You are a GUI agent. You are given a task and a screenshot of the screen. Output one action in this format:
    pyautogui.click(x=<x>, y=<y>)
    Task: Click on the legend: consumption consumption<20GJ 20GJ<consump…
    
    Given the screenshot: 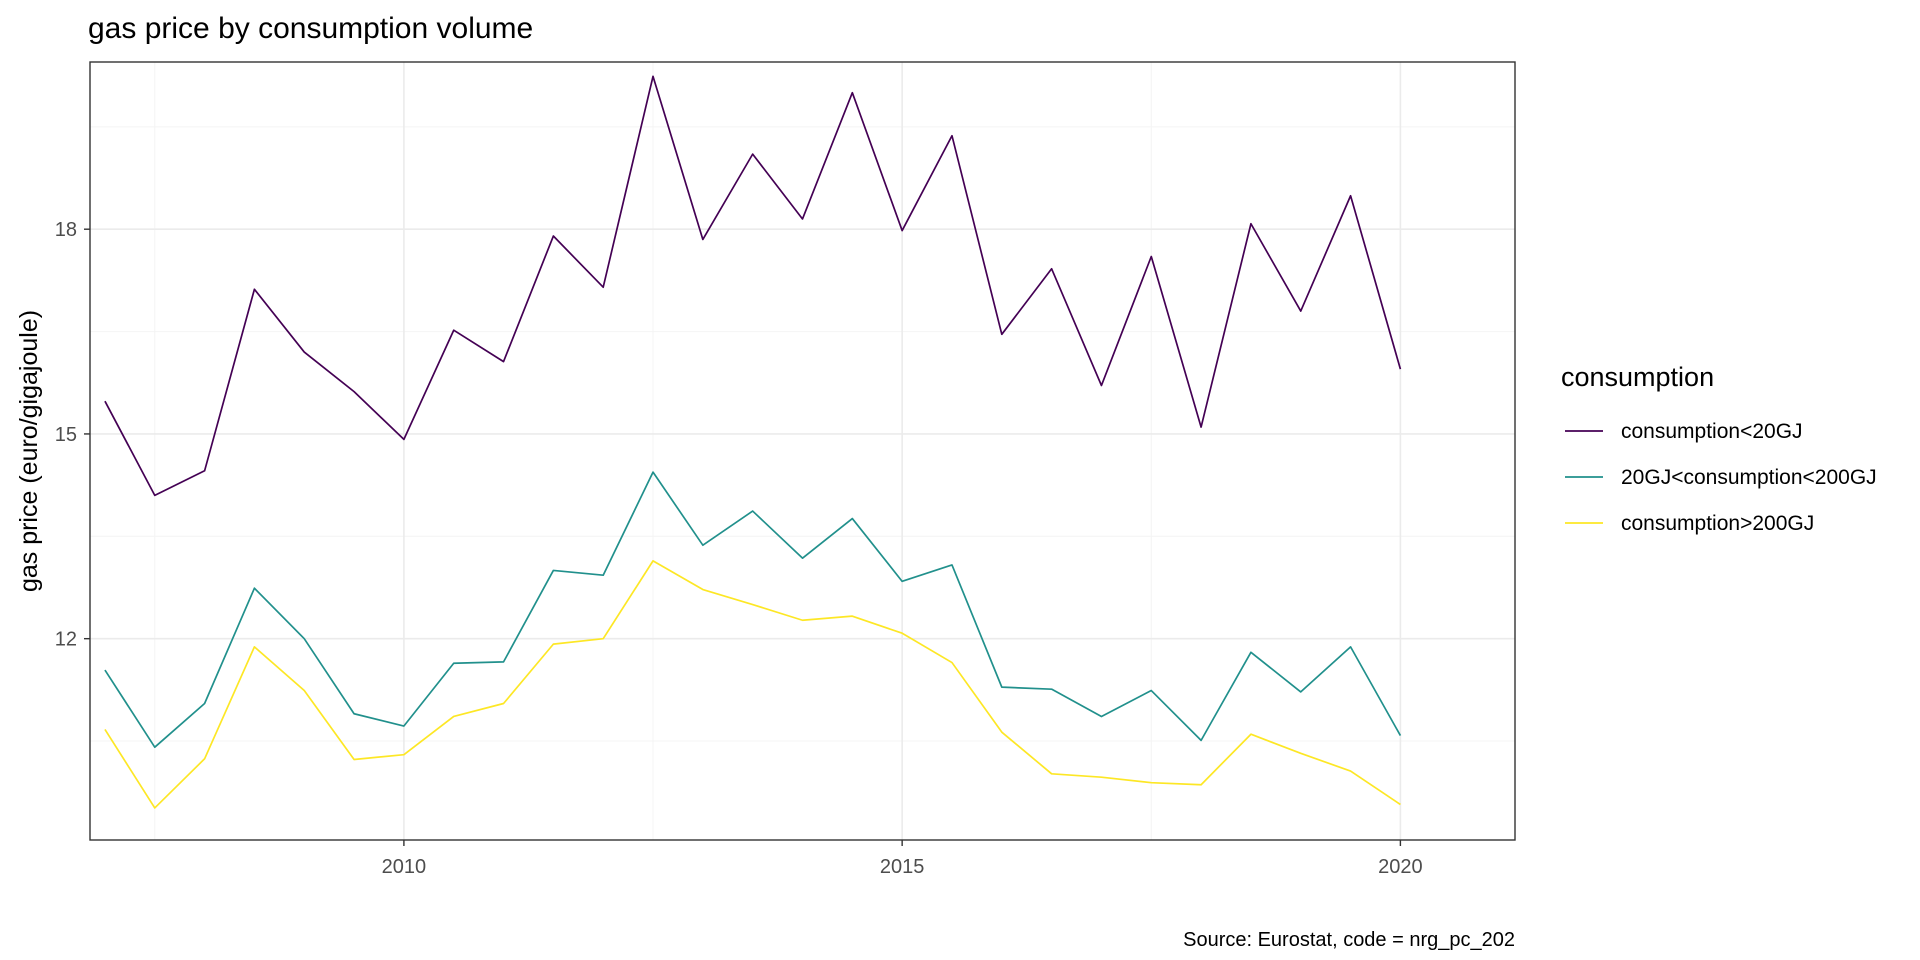 What is the action you would take?
    pyautogui.click(x=1719, y=448)
    